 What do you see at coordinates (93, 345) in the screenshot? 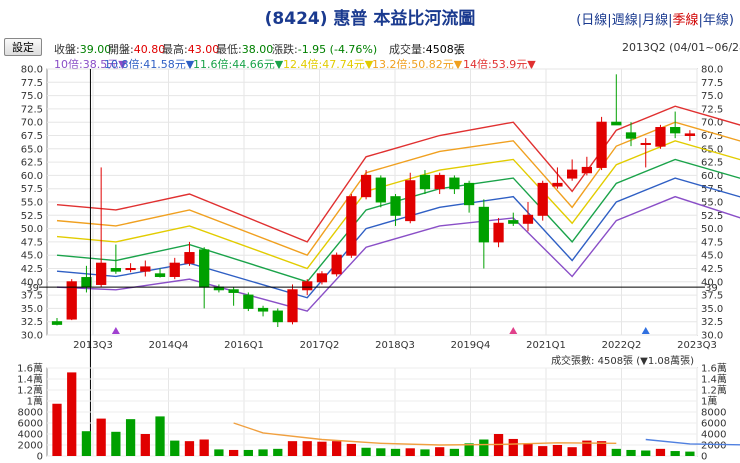
I see `x-tick-label: 2013Q3` at bounding box center [93, 345].